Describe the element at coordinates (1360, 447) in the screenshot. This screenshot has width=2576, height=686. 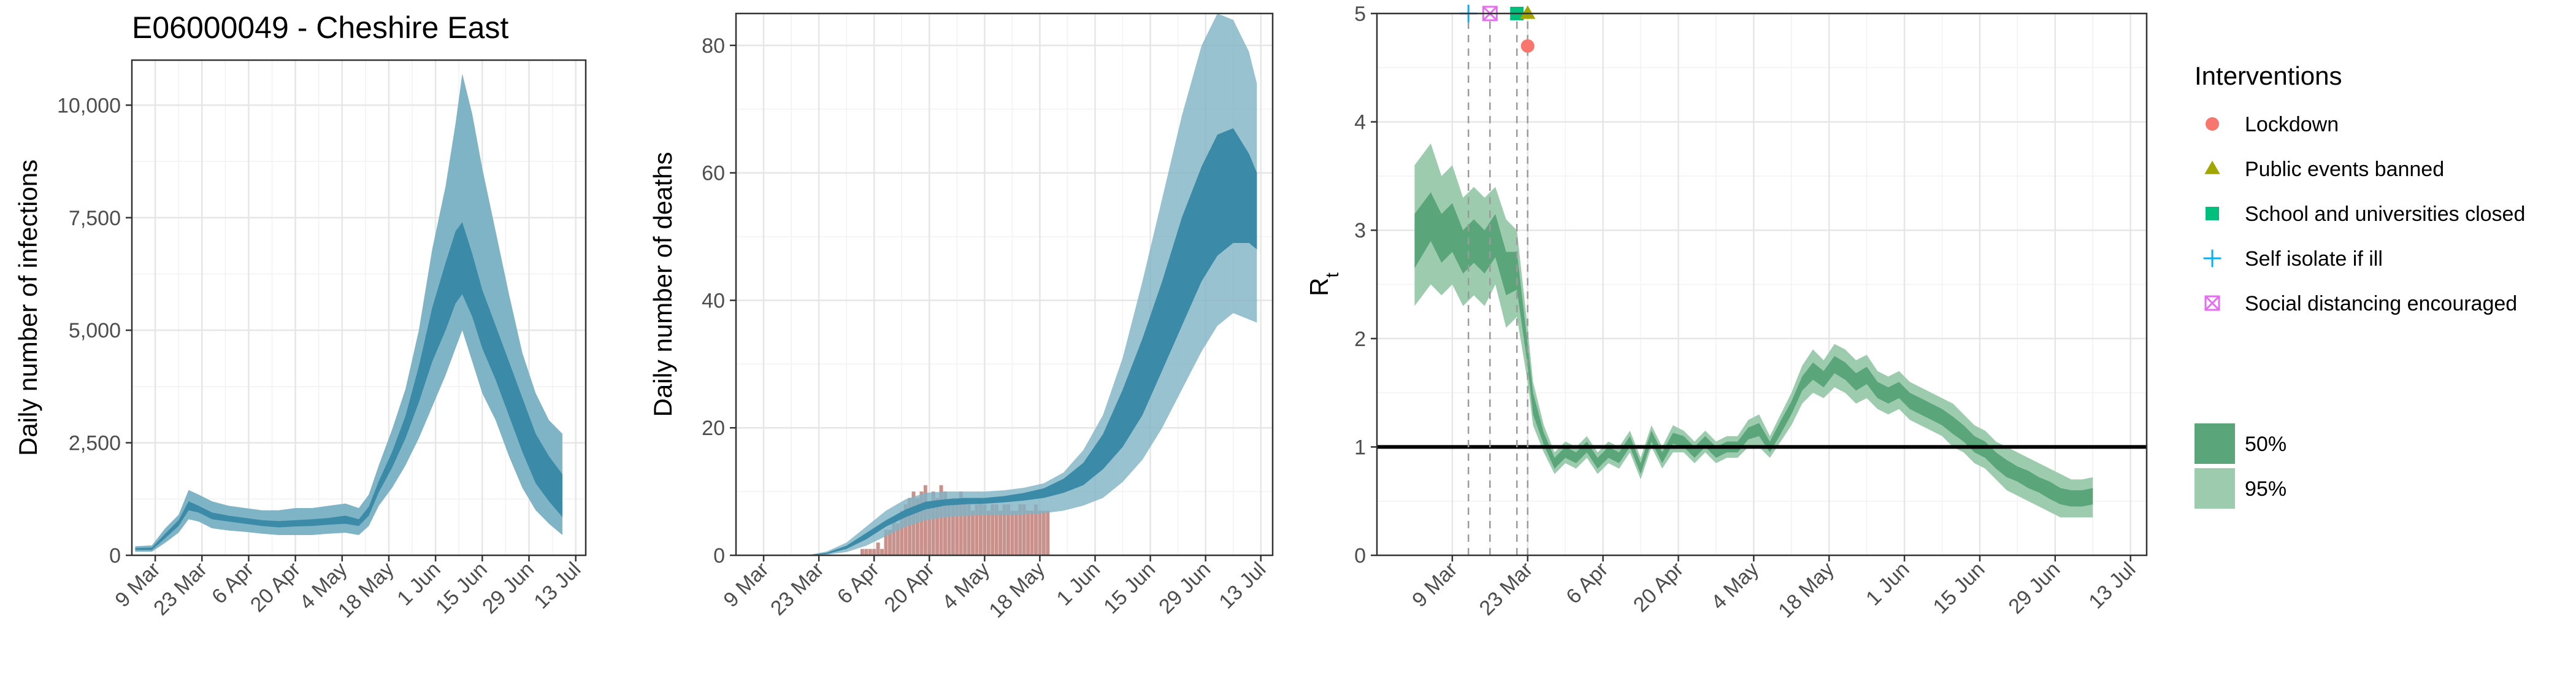
I see `y-tick-label: 1` at that location.